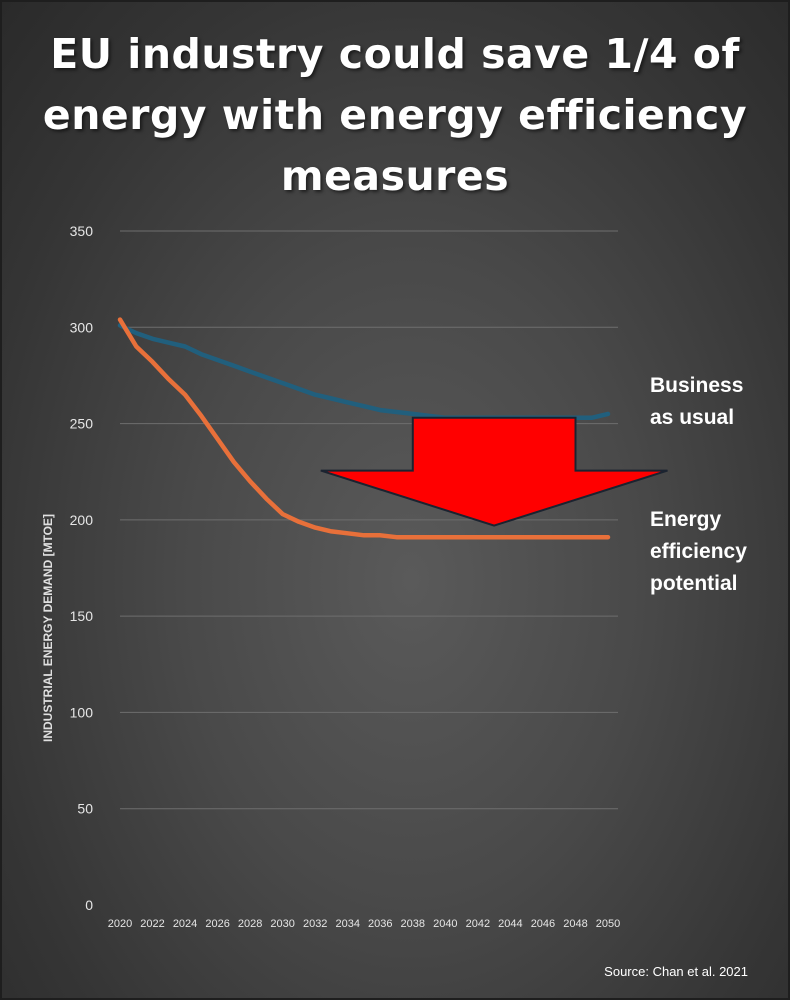 This screenshot has height=1000, width=790. I want to click on x-tick-label-2024: 2024, so click(185, 924).